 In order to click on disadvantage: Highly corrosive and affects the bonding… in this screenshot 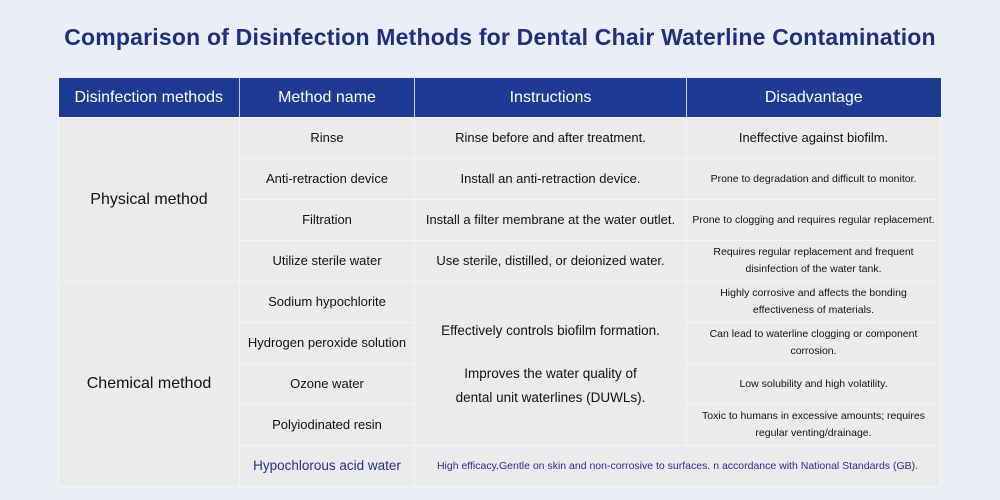, I will do `click(813, 302)`.